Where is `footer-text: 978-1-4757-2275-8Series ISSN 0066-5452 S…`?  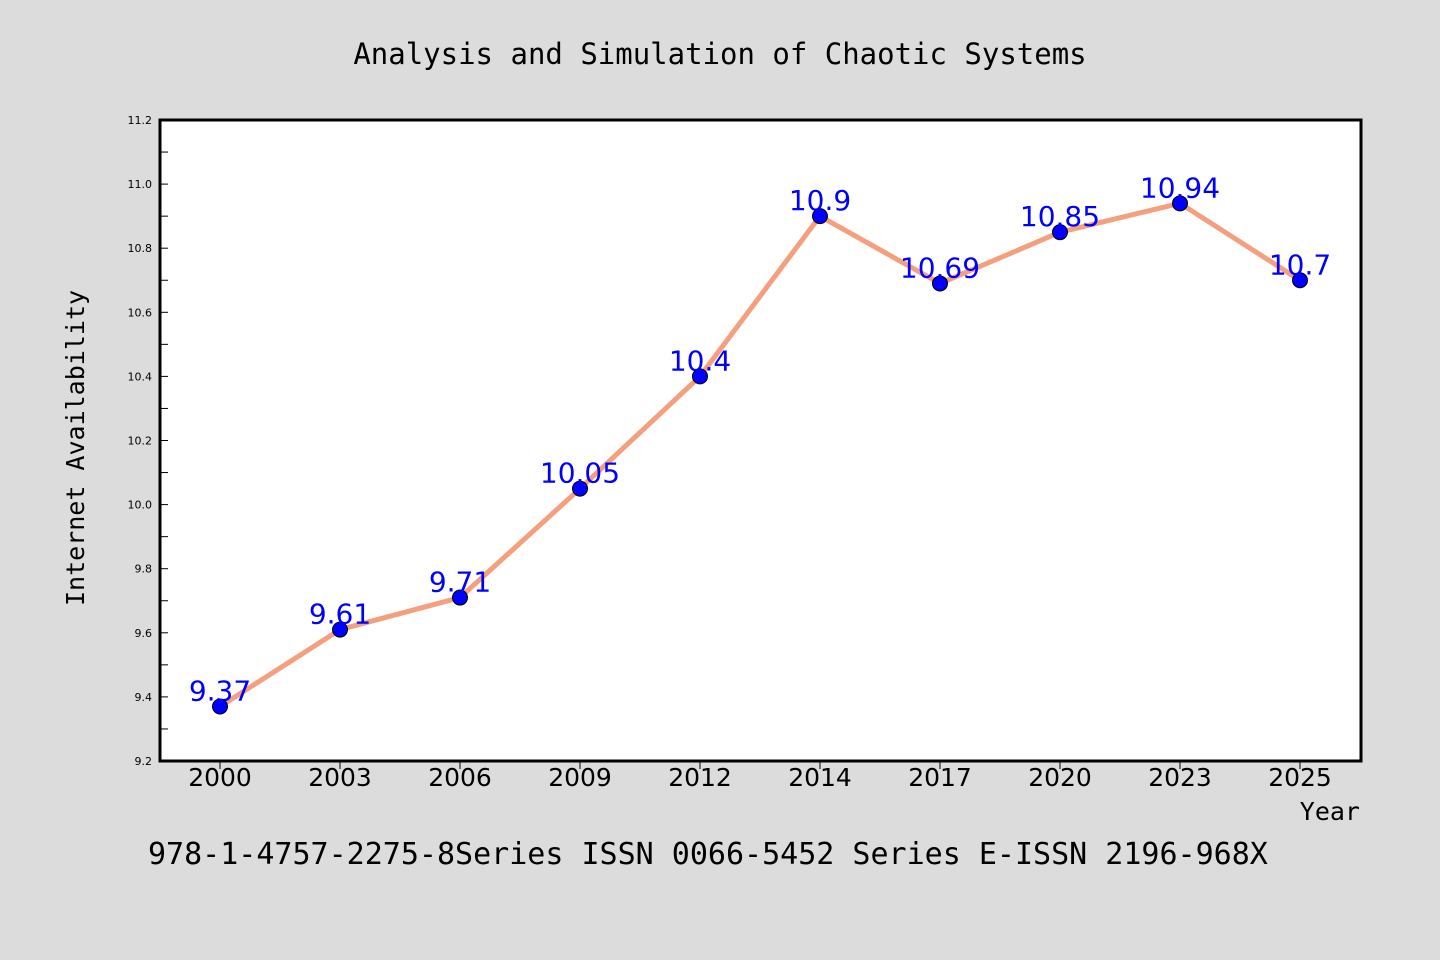
footer-text: 978-1-4757-2275-8Series ISSN 0066-5452 S… is located at coordinates (708, 854).